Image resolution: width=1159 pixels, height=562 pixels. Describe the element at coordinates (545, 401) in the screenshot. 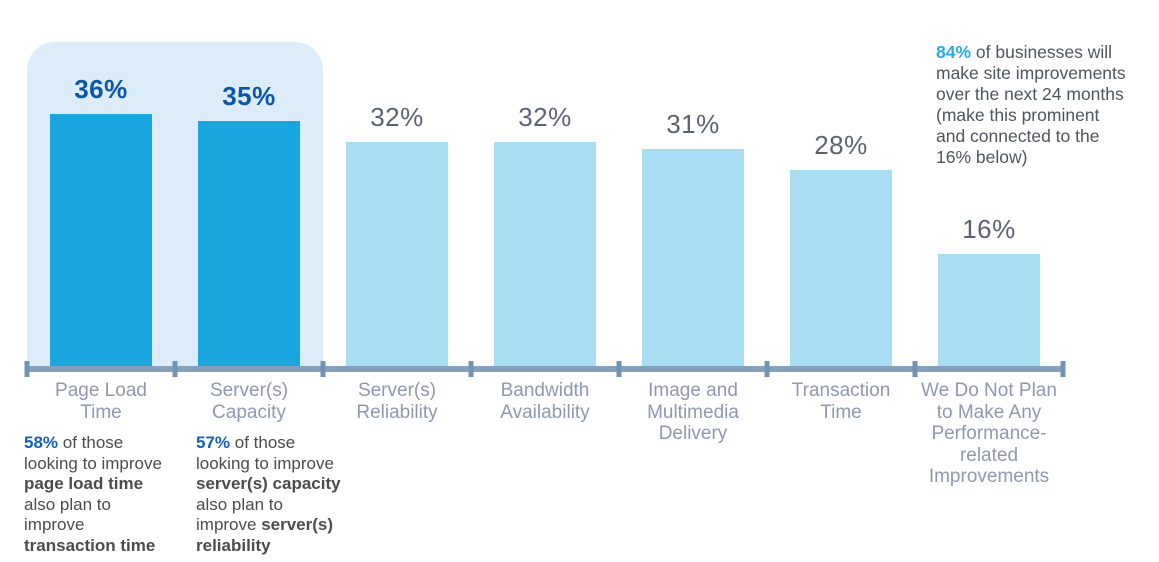

I see `category-label: Bandwidth Availability` at that location.